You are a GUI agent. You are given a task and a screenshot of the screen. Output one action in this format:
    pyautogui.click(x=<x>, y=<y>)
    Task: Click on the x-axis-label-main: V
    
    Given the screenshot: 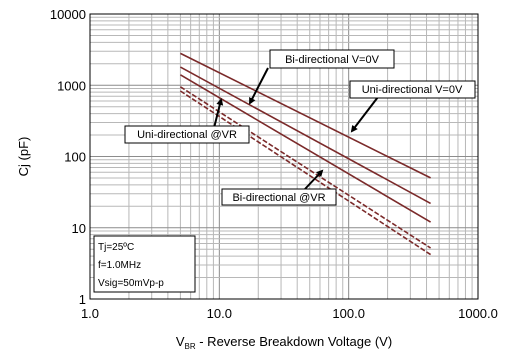 What is the action you would take?
    pyautogui.click(x=180, y=341)
    